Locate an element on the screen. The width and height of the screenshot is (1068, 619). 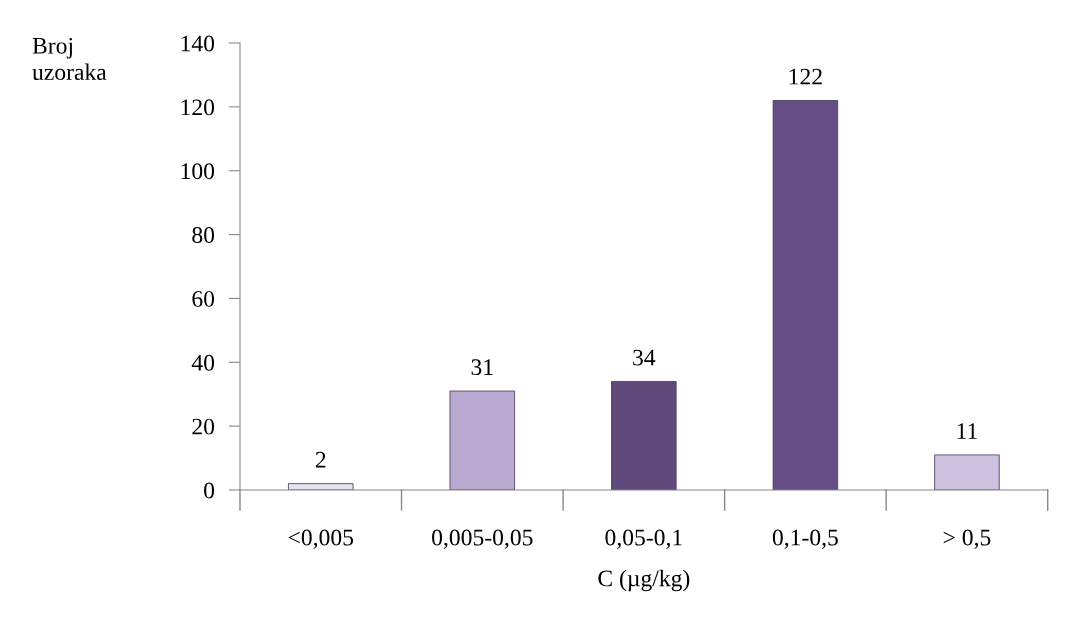
y-tick-label: 140 is located at coordinates (198, 43).